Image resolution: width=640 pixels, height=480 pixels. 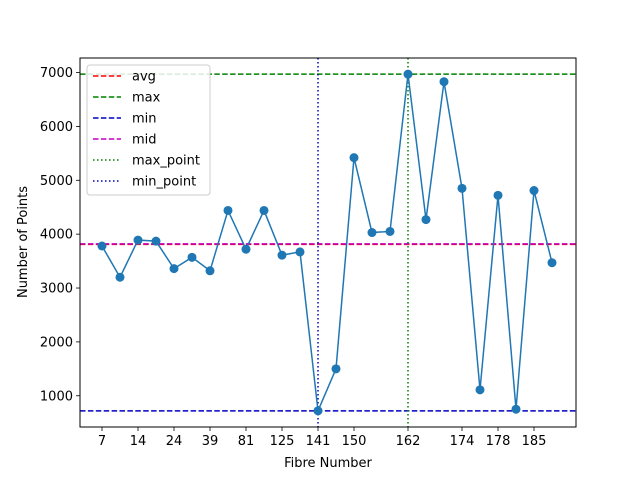 What do you see at coordinates (23, 242) in the screenshot?
I see `y-axis-label: Number of Points` at bounding box center [23, 242].